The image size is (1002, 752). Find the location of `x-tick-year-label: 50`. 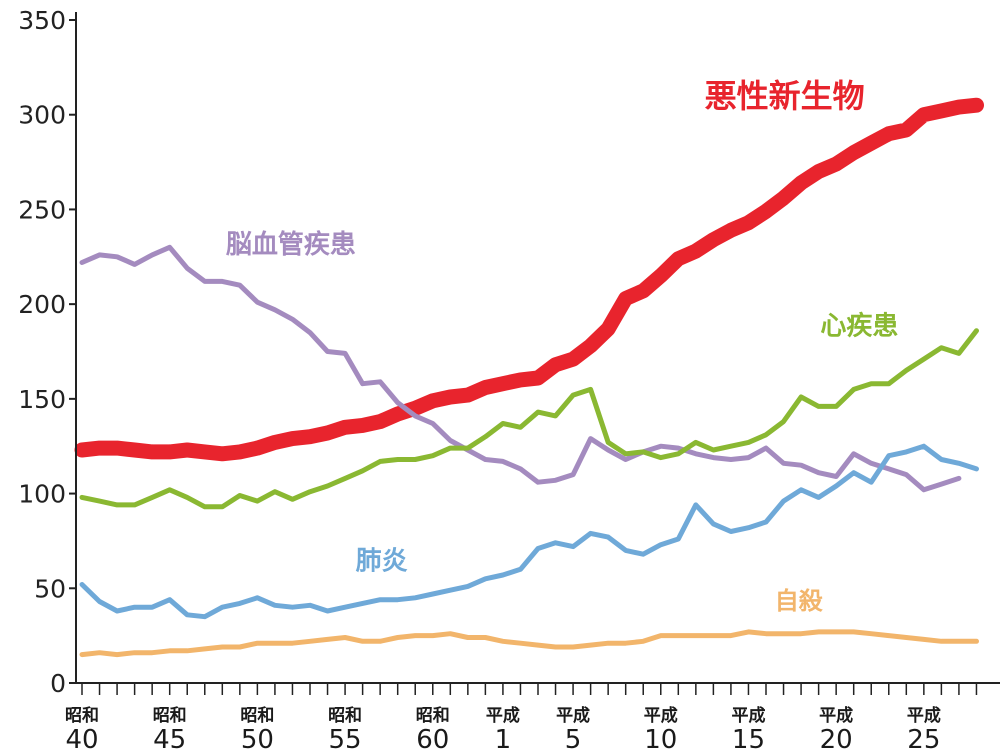

x-tick-year-label: 50 is located at coordinates (257, 738).